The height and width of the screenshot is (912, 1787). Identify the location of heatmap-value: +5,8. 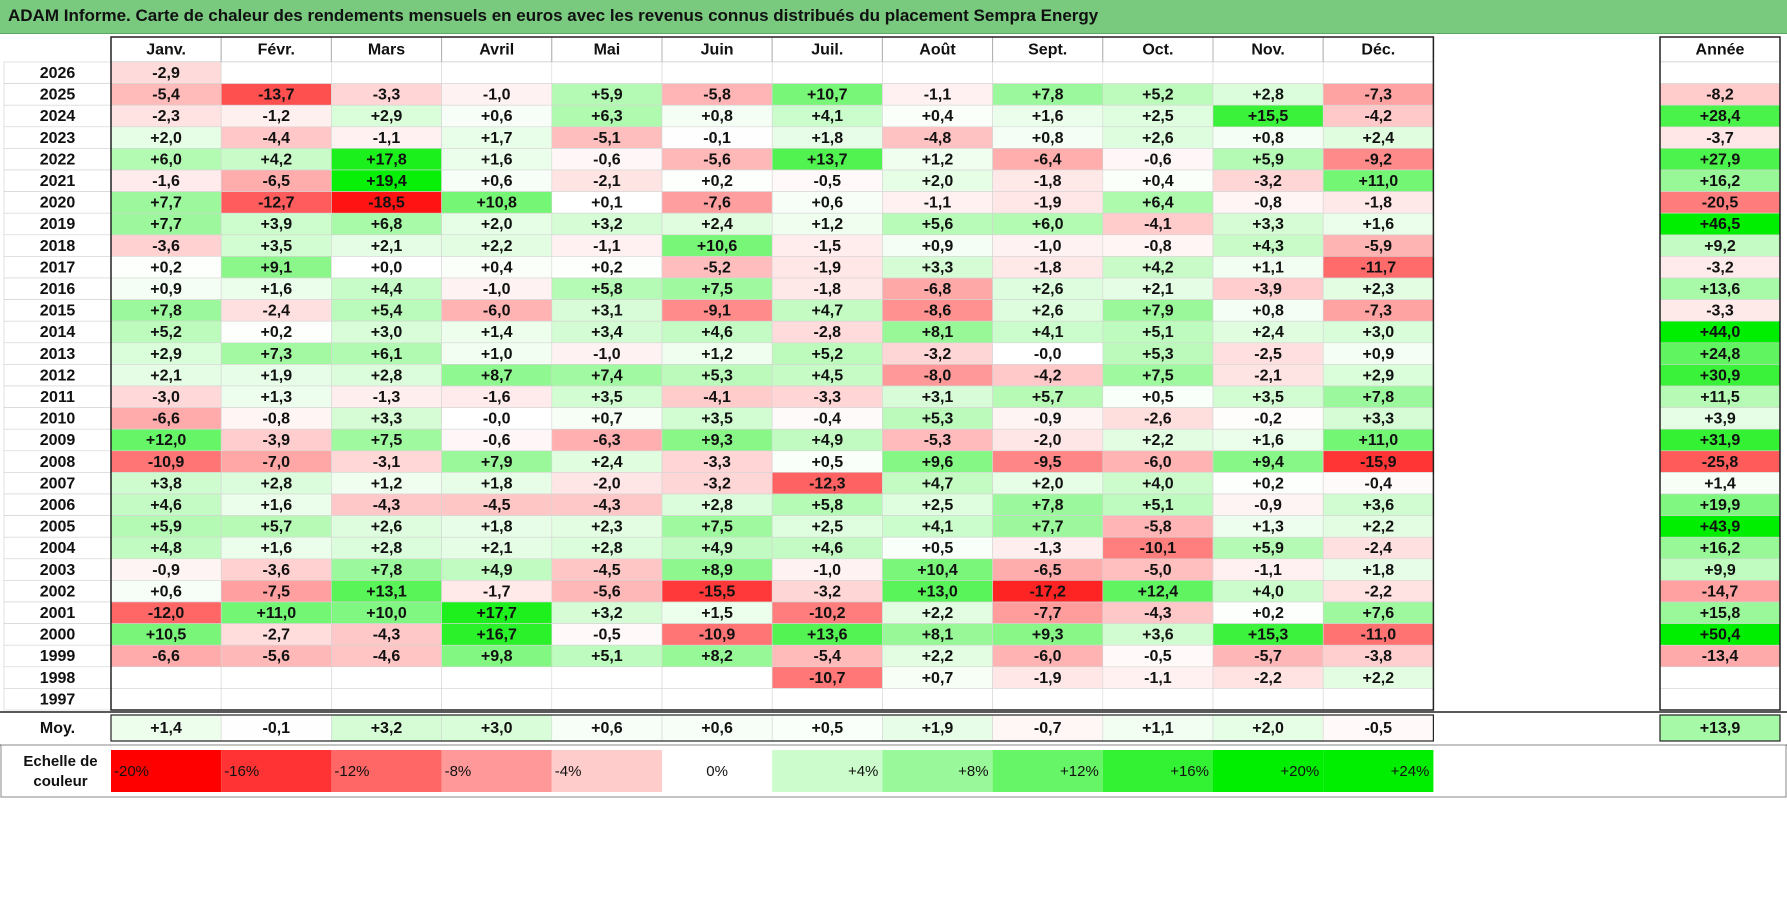
(607, 289).